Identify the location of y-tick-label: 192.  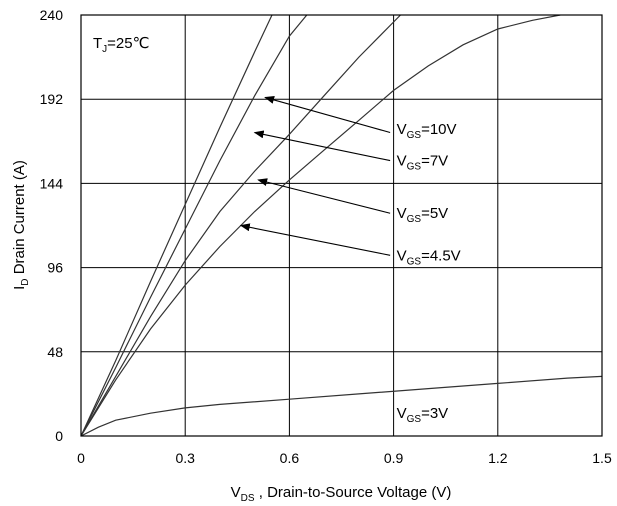
(52, 99).